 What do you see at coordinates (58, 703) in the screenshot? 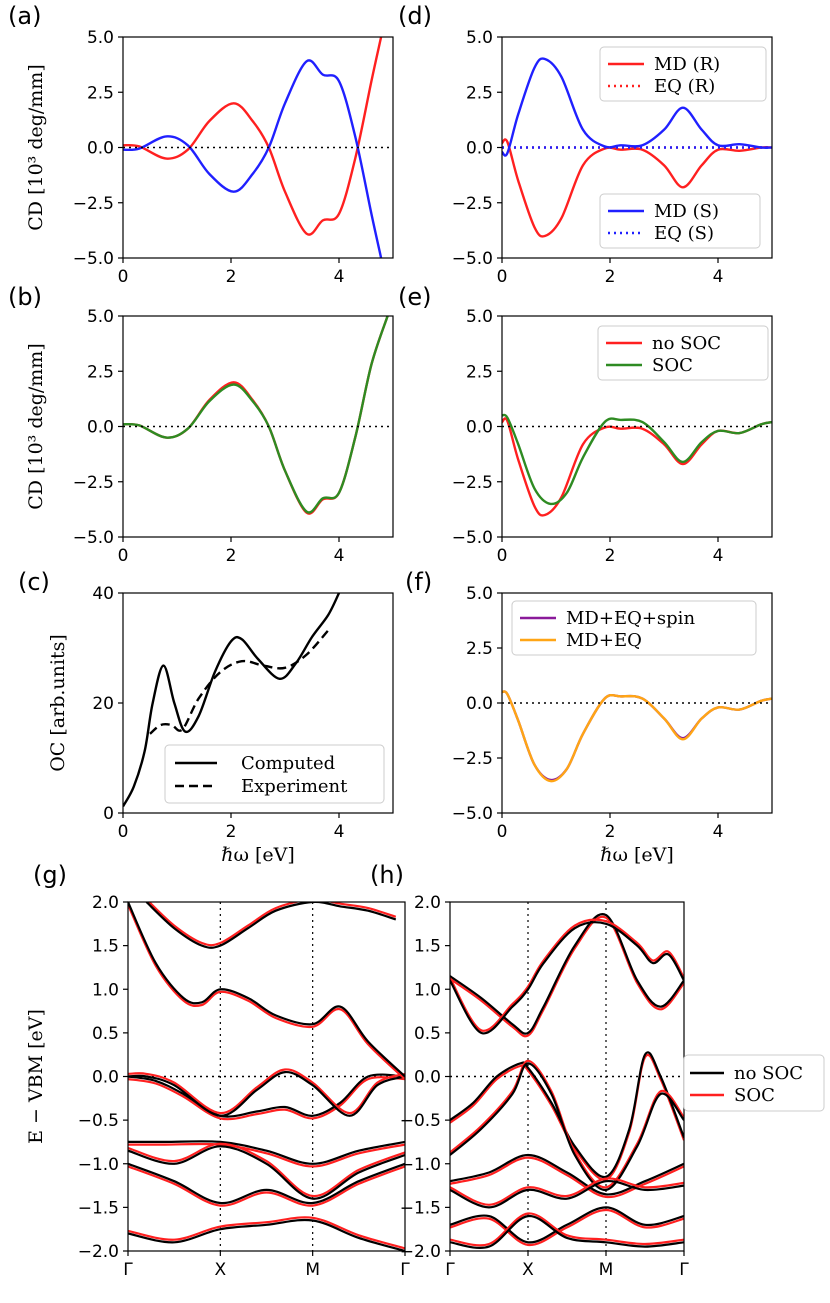
I see `y-axis-label: OC [arb.units]` at bounding box center [58, 703].